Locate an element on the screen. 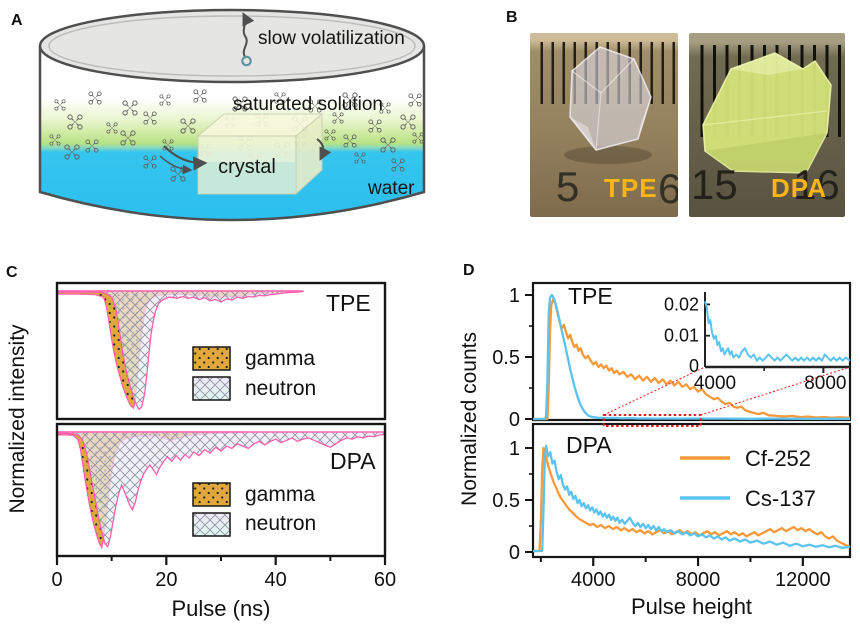 The image size is (860, 638). label-water: water is located at coordinates (391, 188).